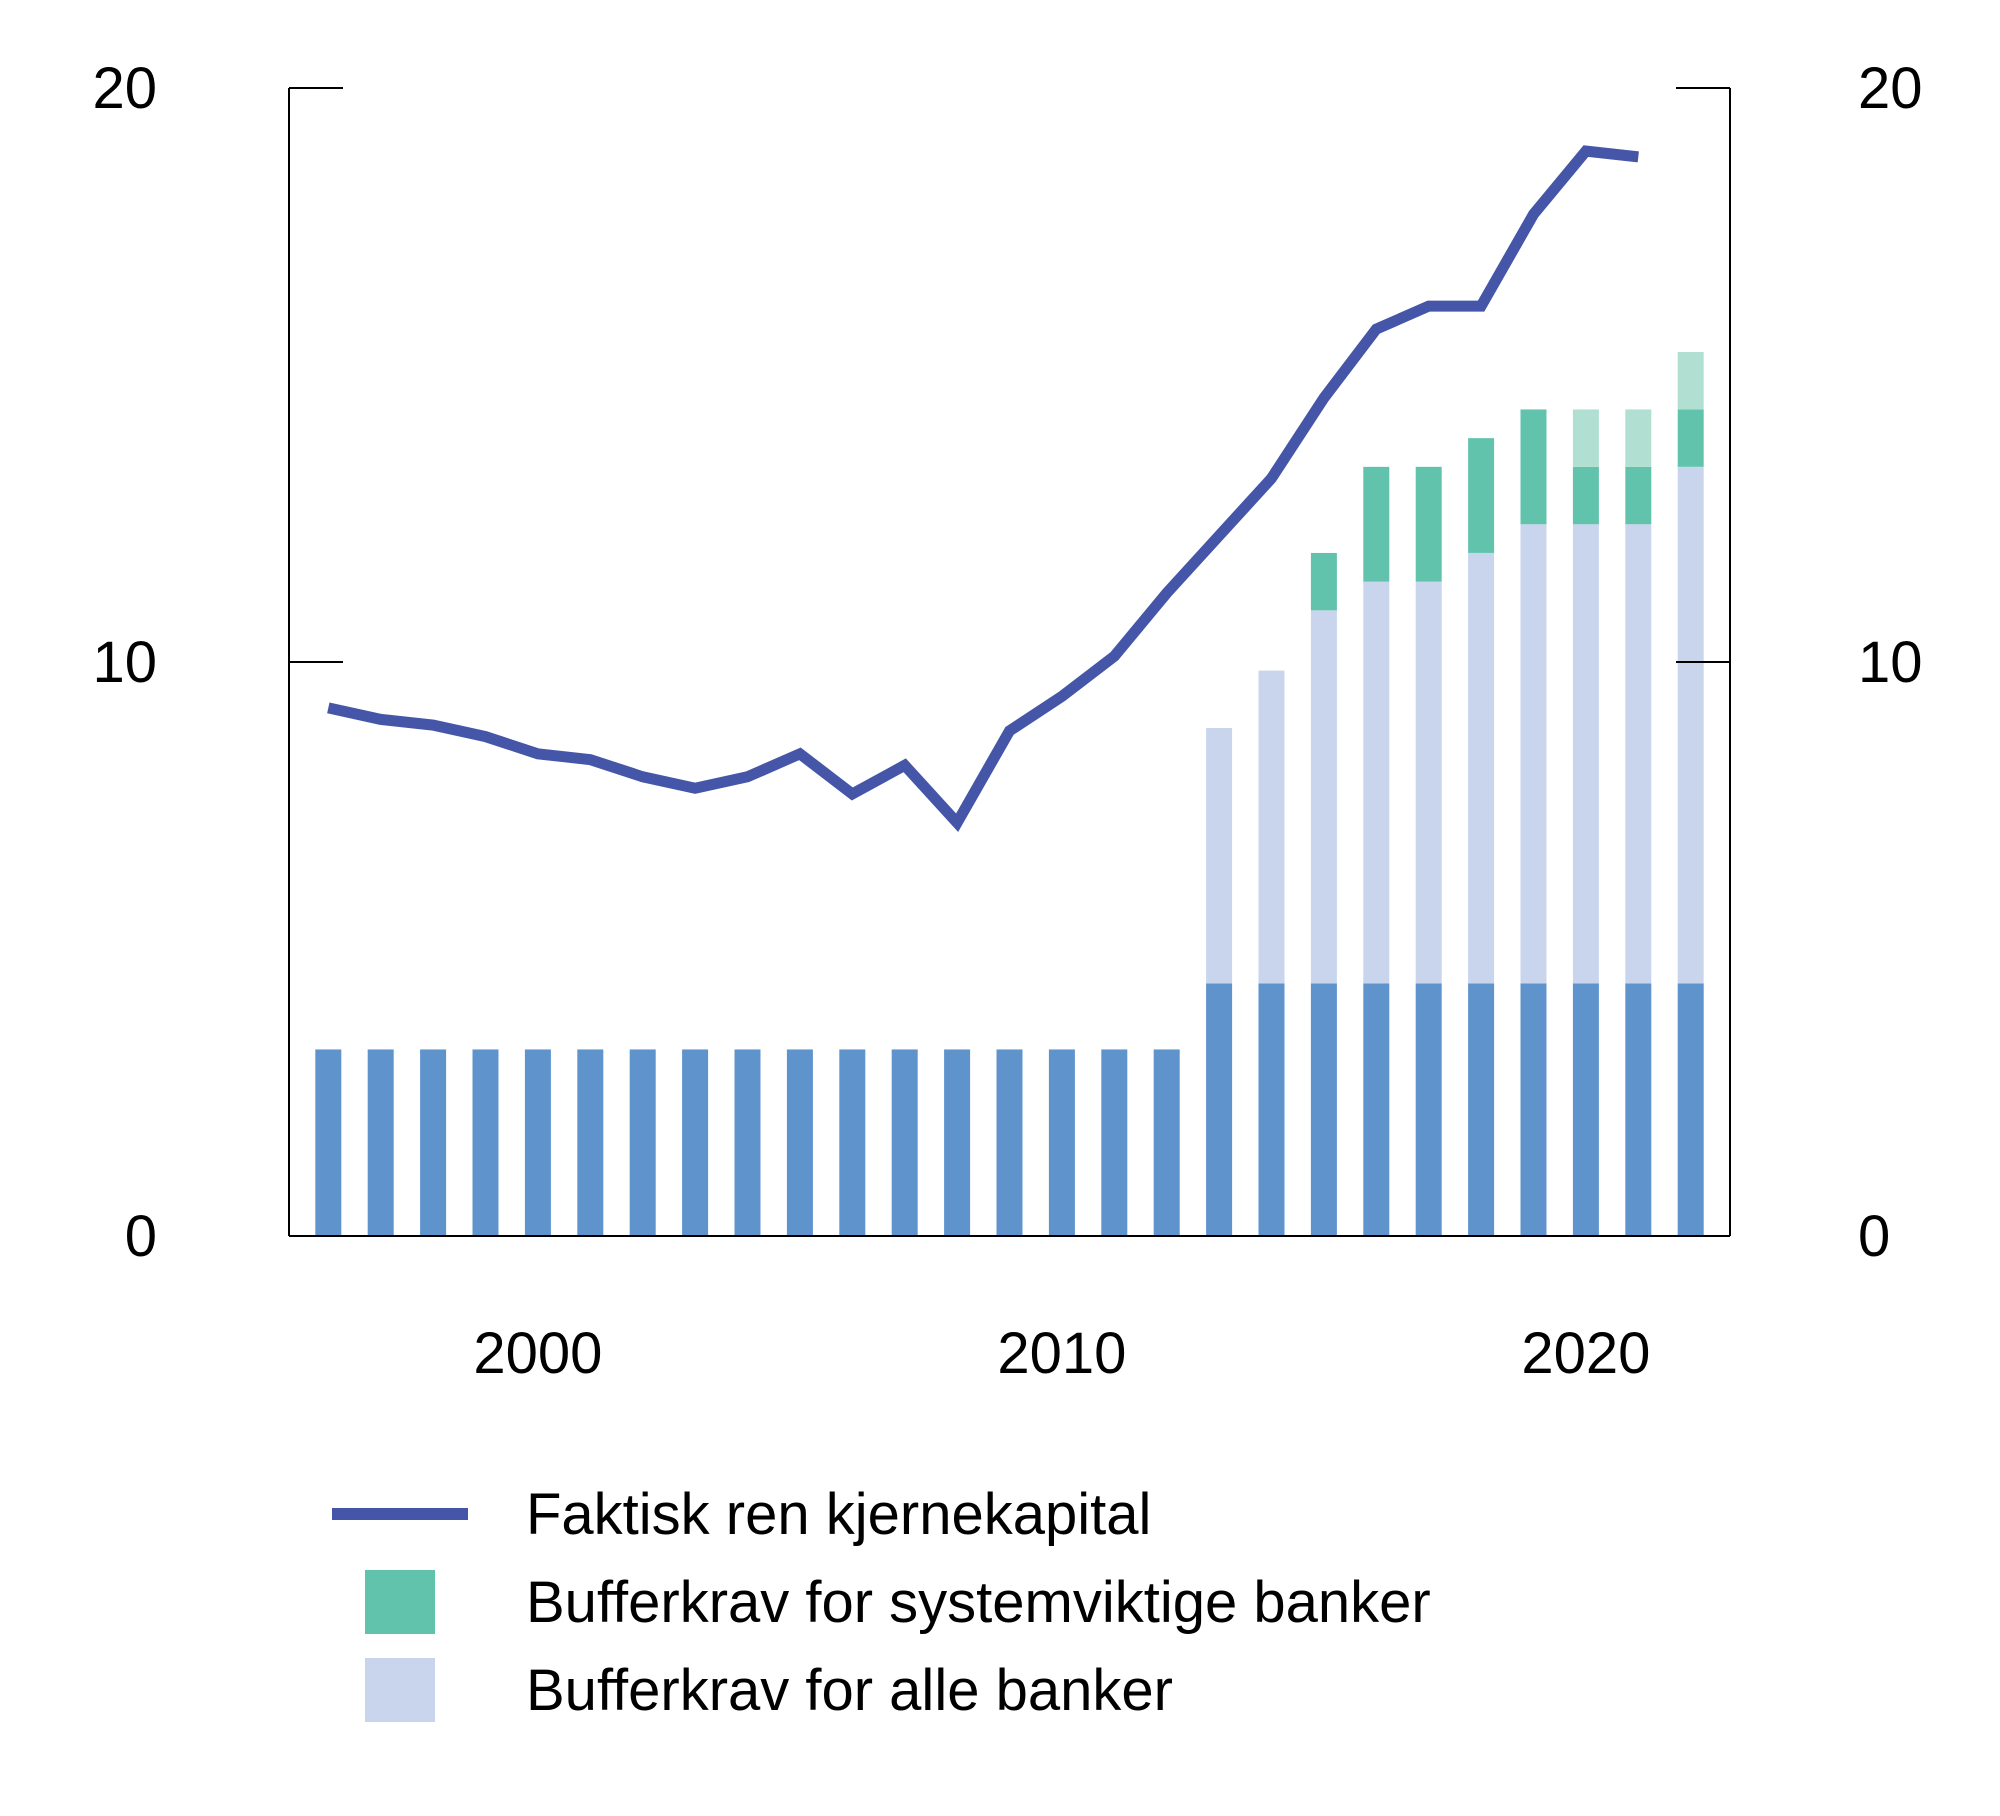 The image size is (2000, 1816). Describe the element at coordinates (904, 1142) in the screenshot. I see `bar-base-2007` at that location.